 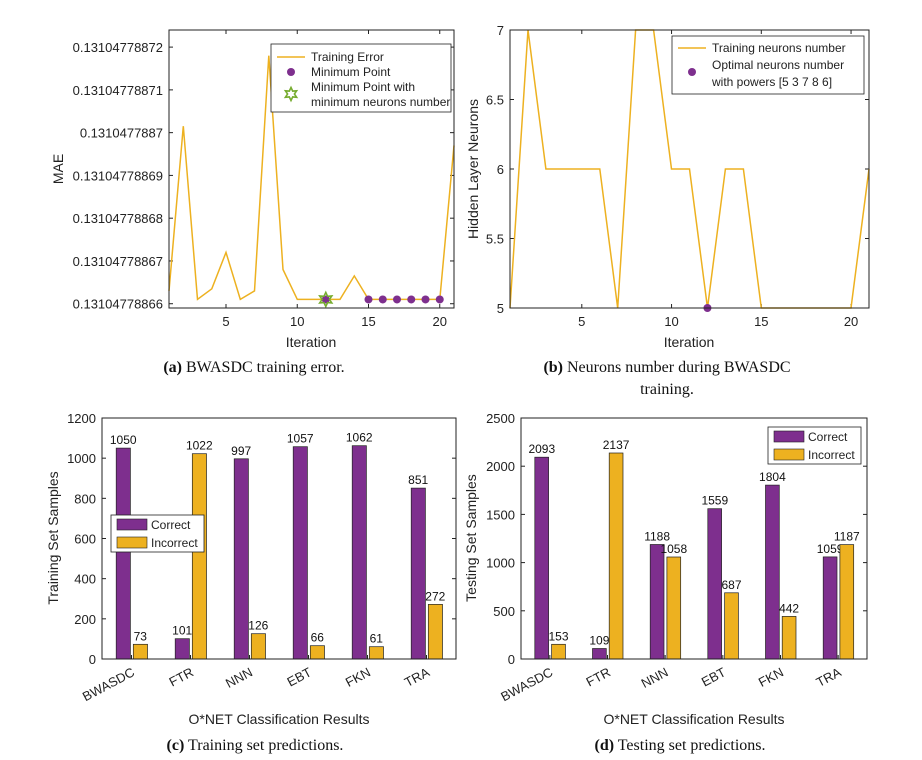 What do you see at coordinates (693, 719) in the screenshot?
I see `panel-d-xlabel: O*NET Classification Results` at bounding box center [693, 719].